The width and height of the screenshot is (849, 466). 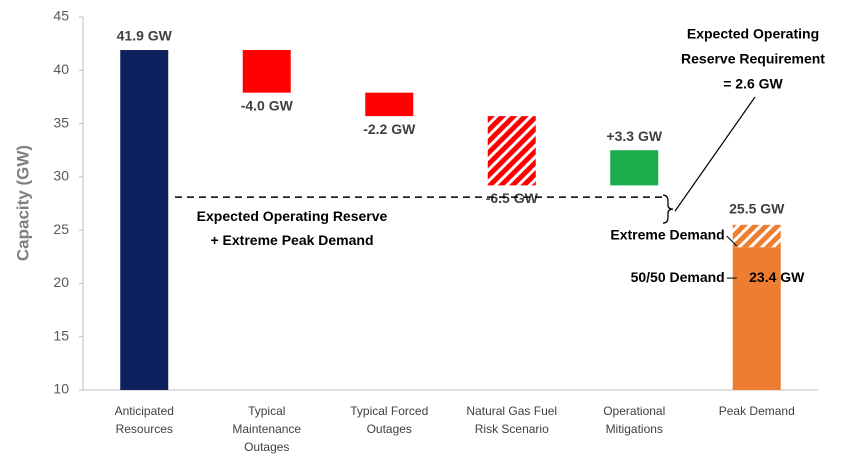 I want to click on x-tick-label: Anticipated, so click(x=144, y=411).